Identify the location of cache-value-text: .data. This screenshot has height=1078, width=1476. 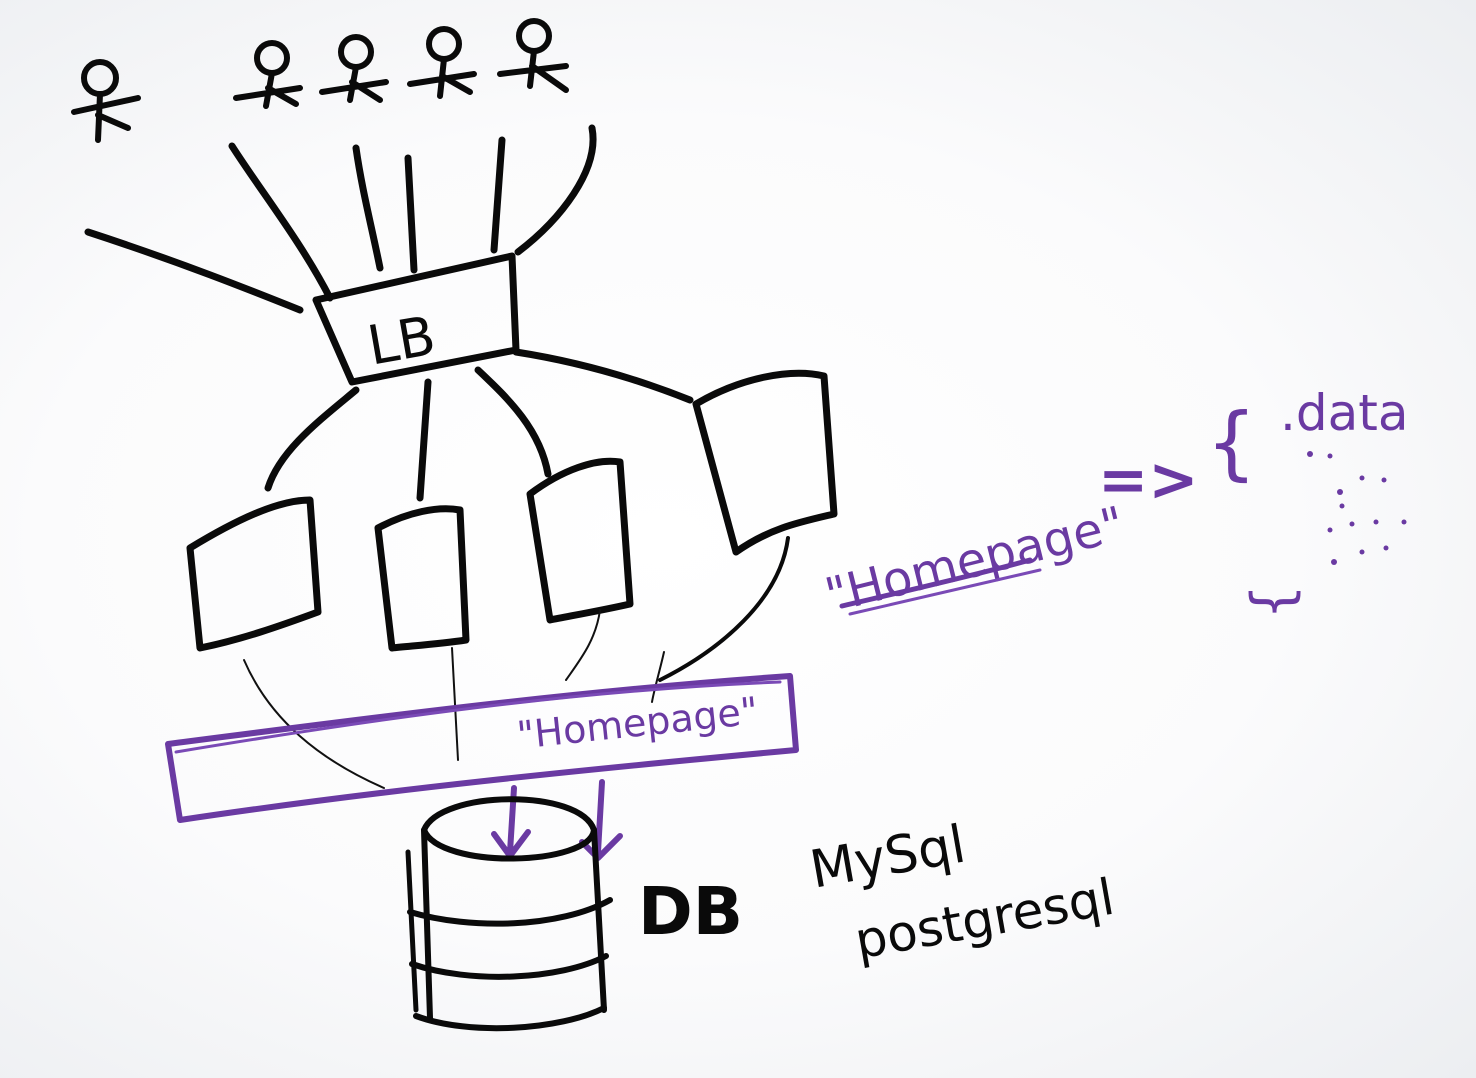
(1344, 413).